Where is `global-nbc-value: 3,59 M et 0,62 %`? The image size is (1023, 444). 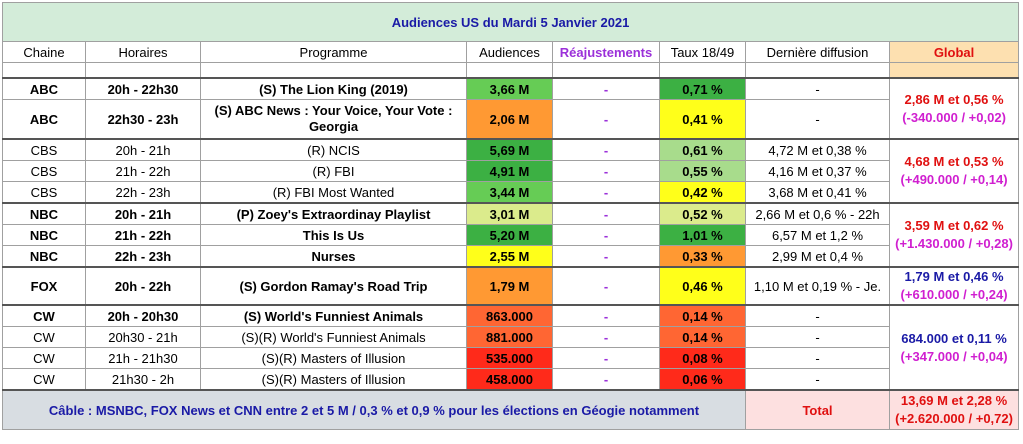
global-nbc-value: 3,59 M et 0,62 % is located at coordinates (954, 225).